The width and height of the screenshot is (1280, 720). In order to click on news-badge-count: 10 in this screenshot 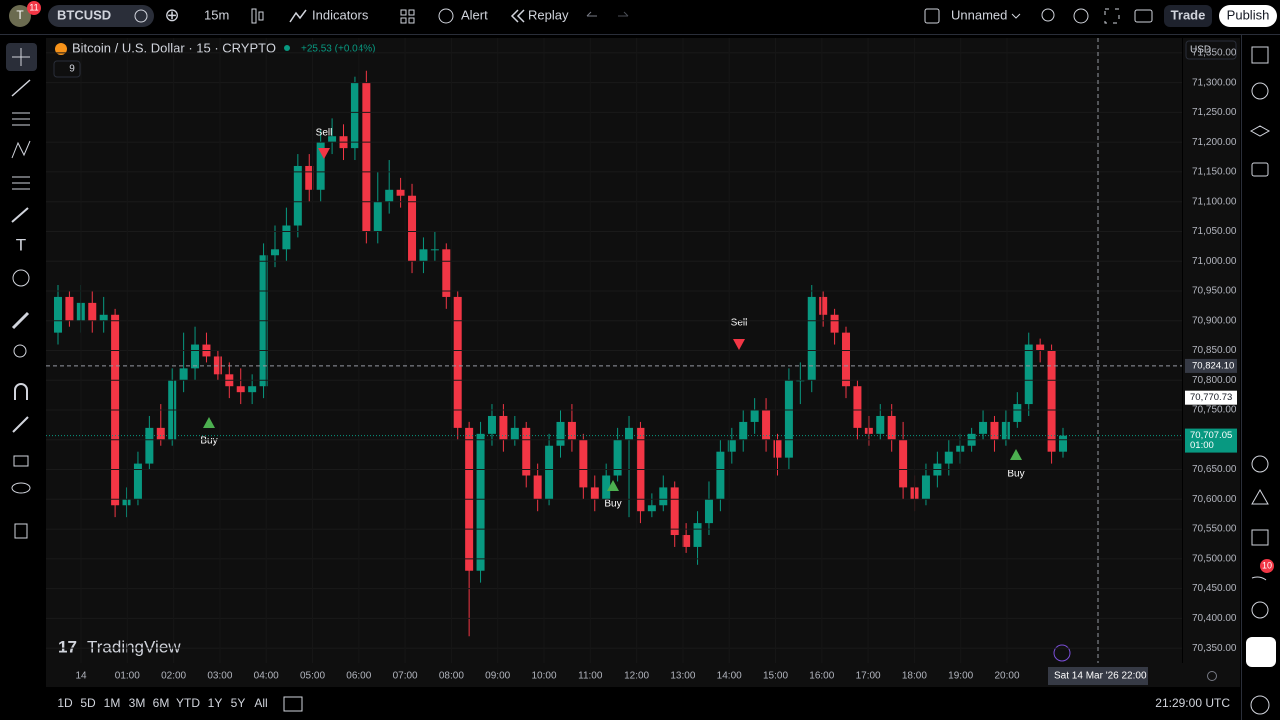, I will do `click(1267, 565)`.